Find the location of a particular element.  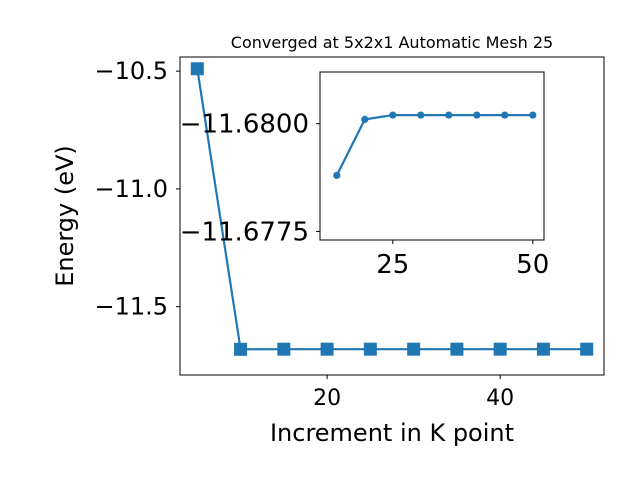

y-axis-label: Energy (eV) is located at coordinates (65, 216).